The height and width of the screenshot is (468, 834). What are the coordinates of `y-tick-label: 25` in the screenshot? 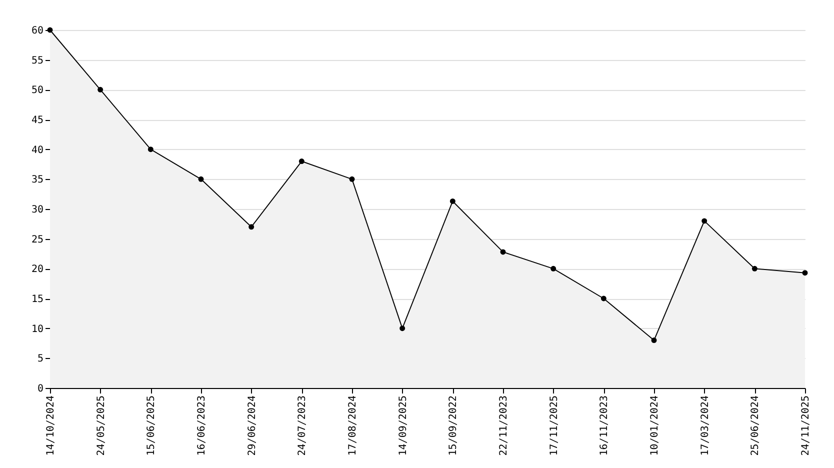 It's located at (37, 240).